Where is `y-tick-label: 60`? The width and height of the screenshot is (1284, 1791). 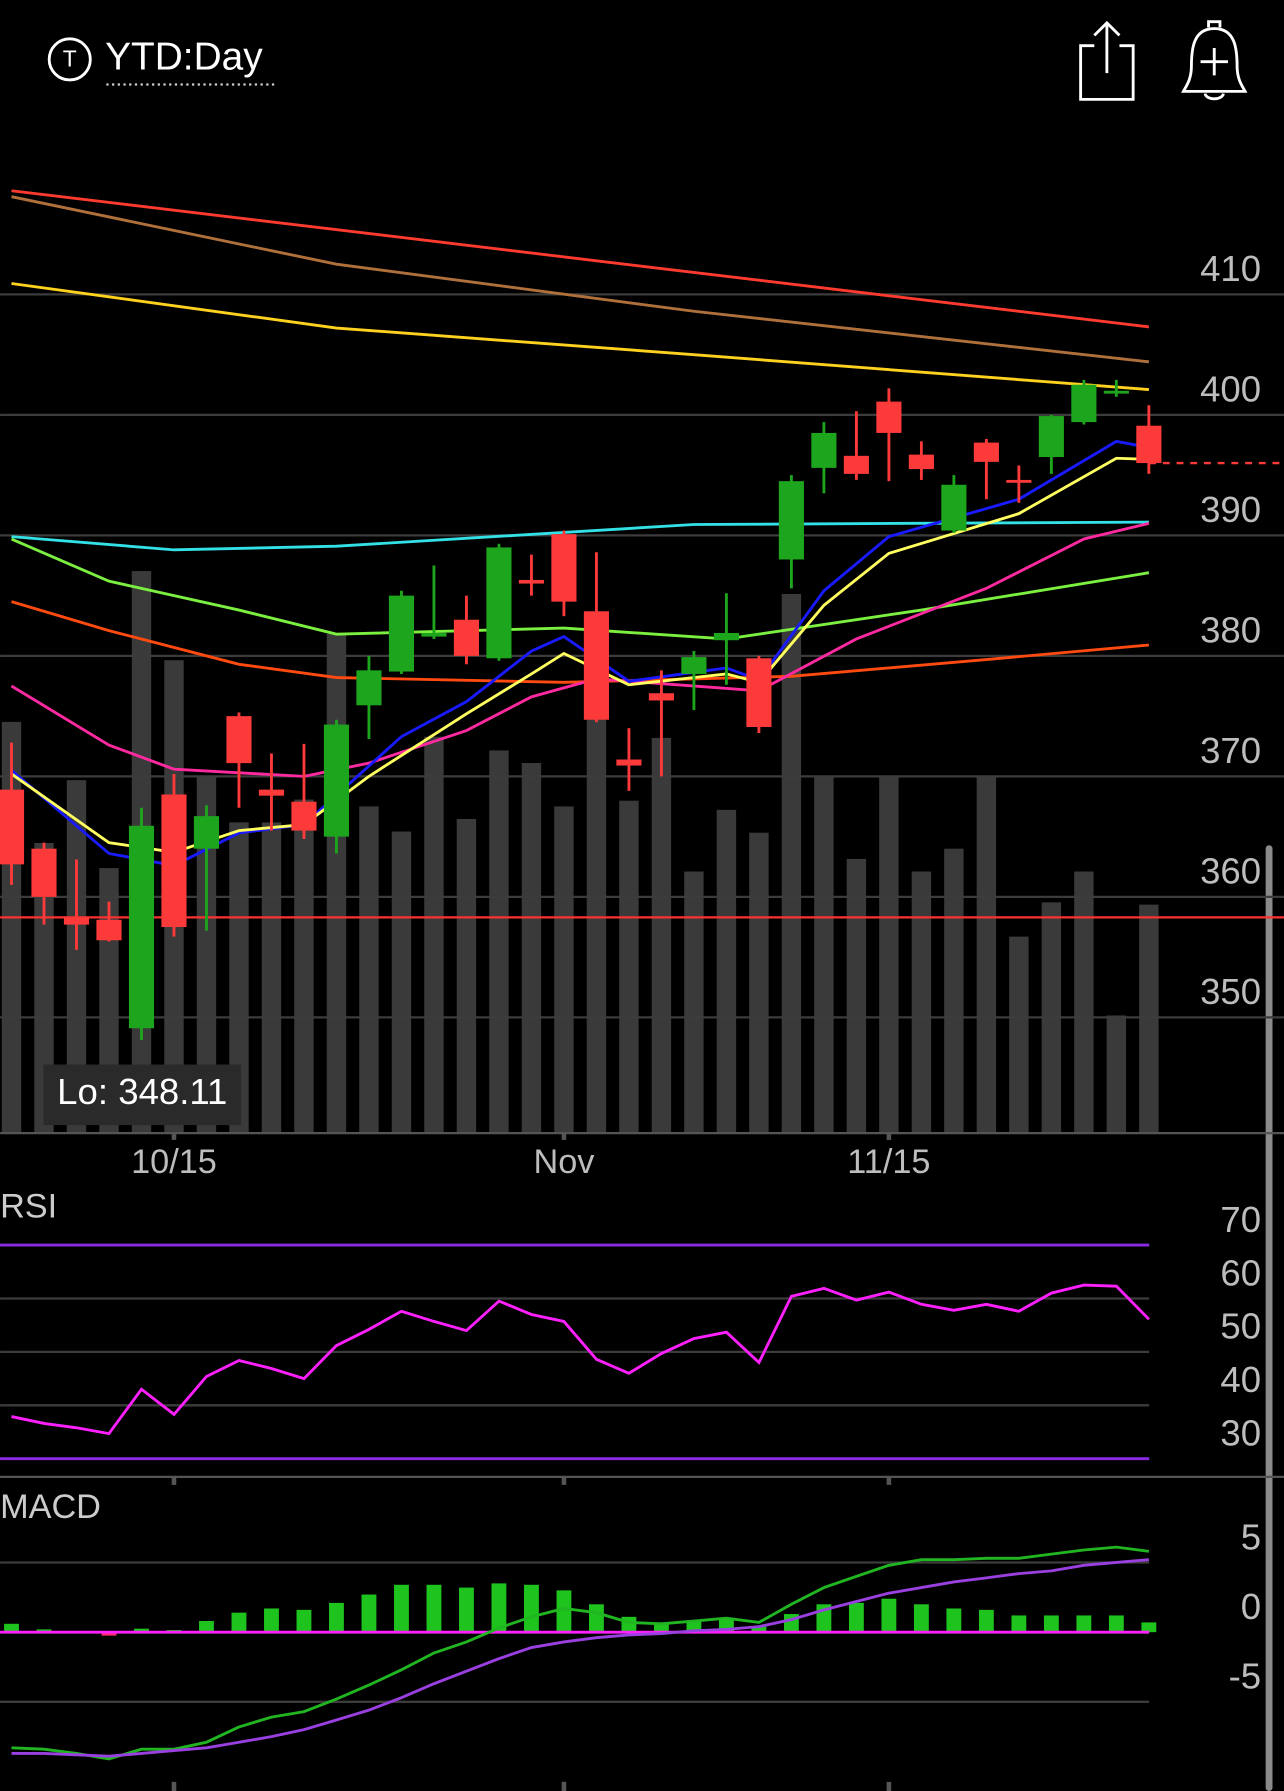 y-tick-label: 60 is located at coordinates (1240, 1272).